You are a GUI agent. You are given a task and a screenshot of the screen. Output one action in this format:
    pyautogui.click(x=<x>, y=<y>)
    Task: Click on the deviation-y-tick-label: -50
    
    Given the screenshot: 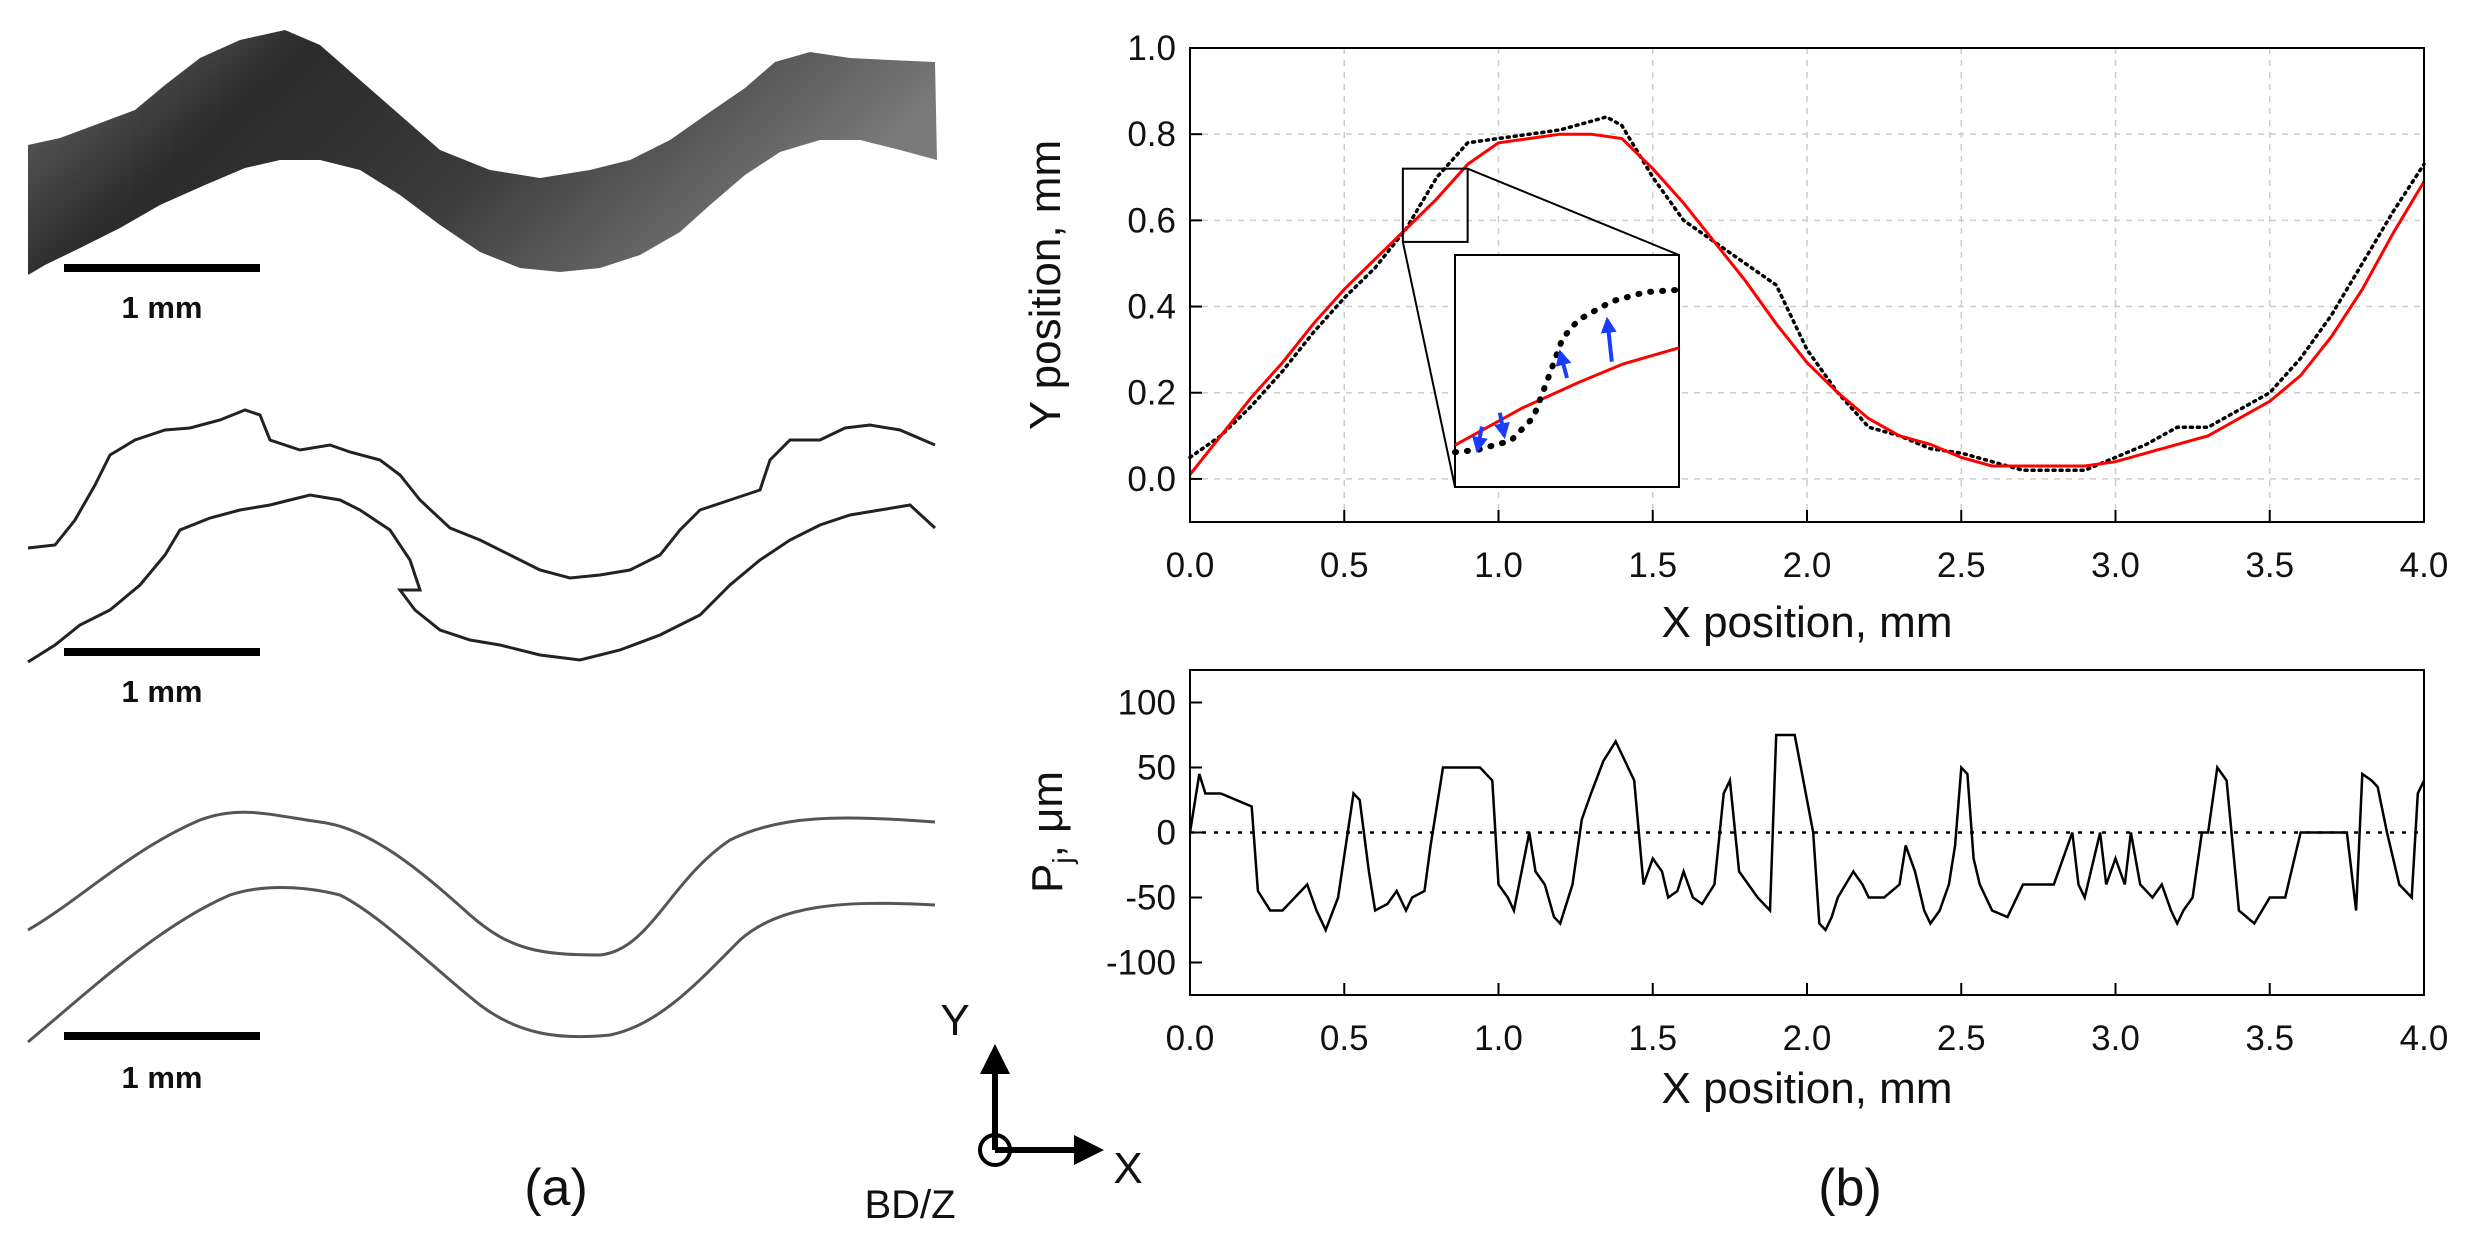 What is the action you would take?
    pyautogui.click(x=1150, y=898)
    